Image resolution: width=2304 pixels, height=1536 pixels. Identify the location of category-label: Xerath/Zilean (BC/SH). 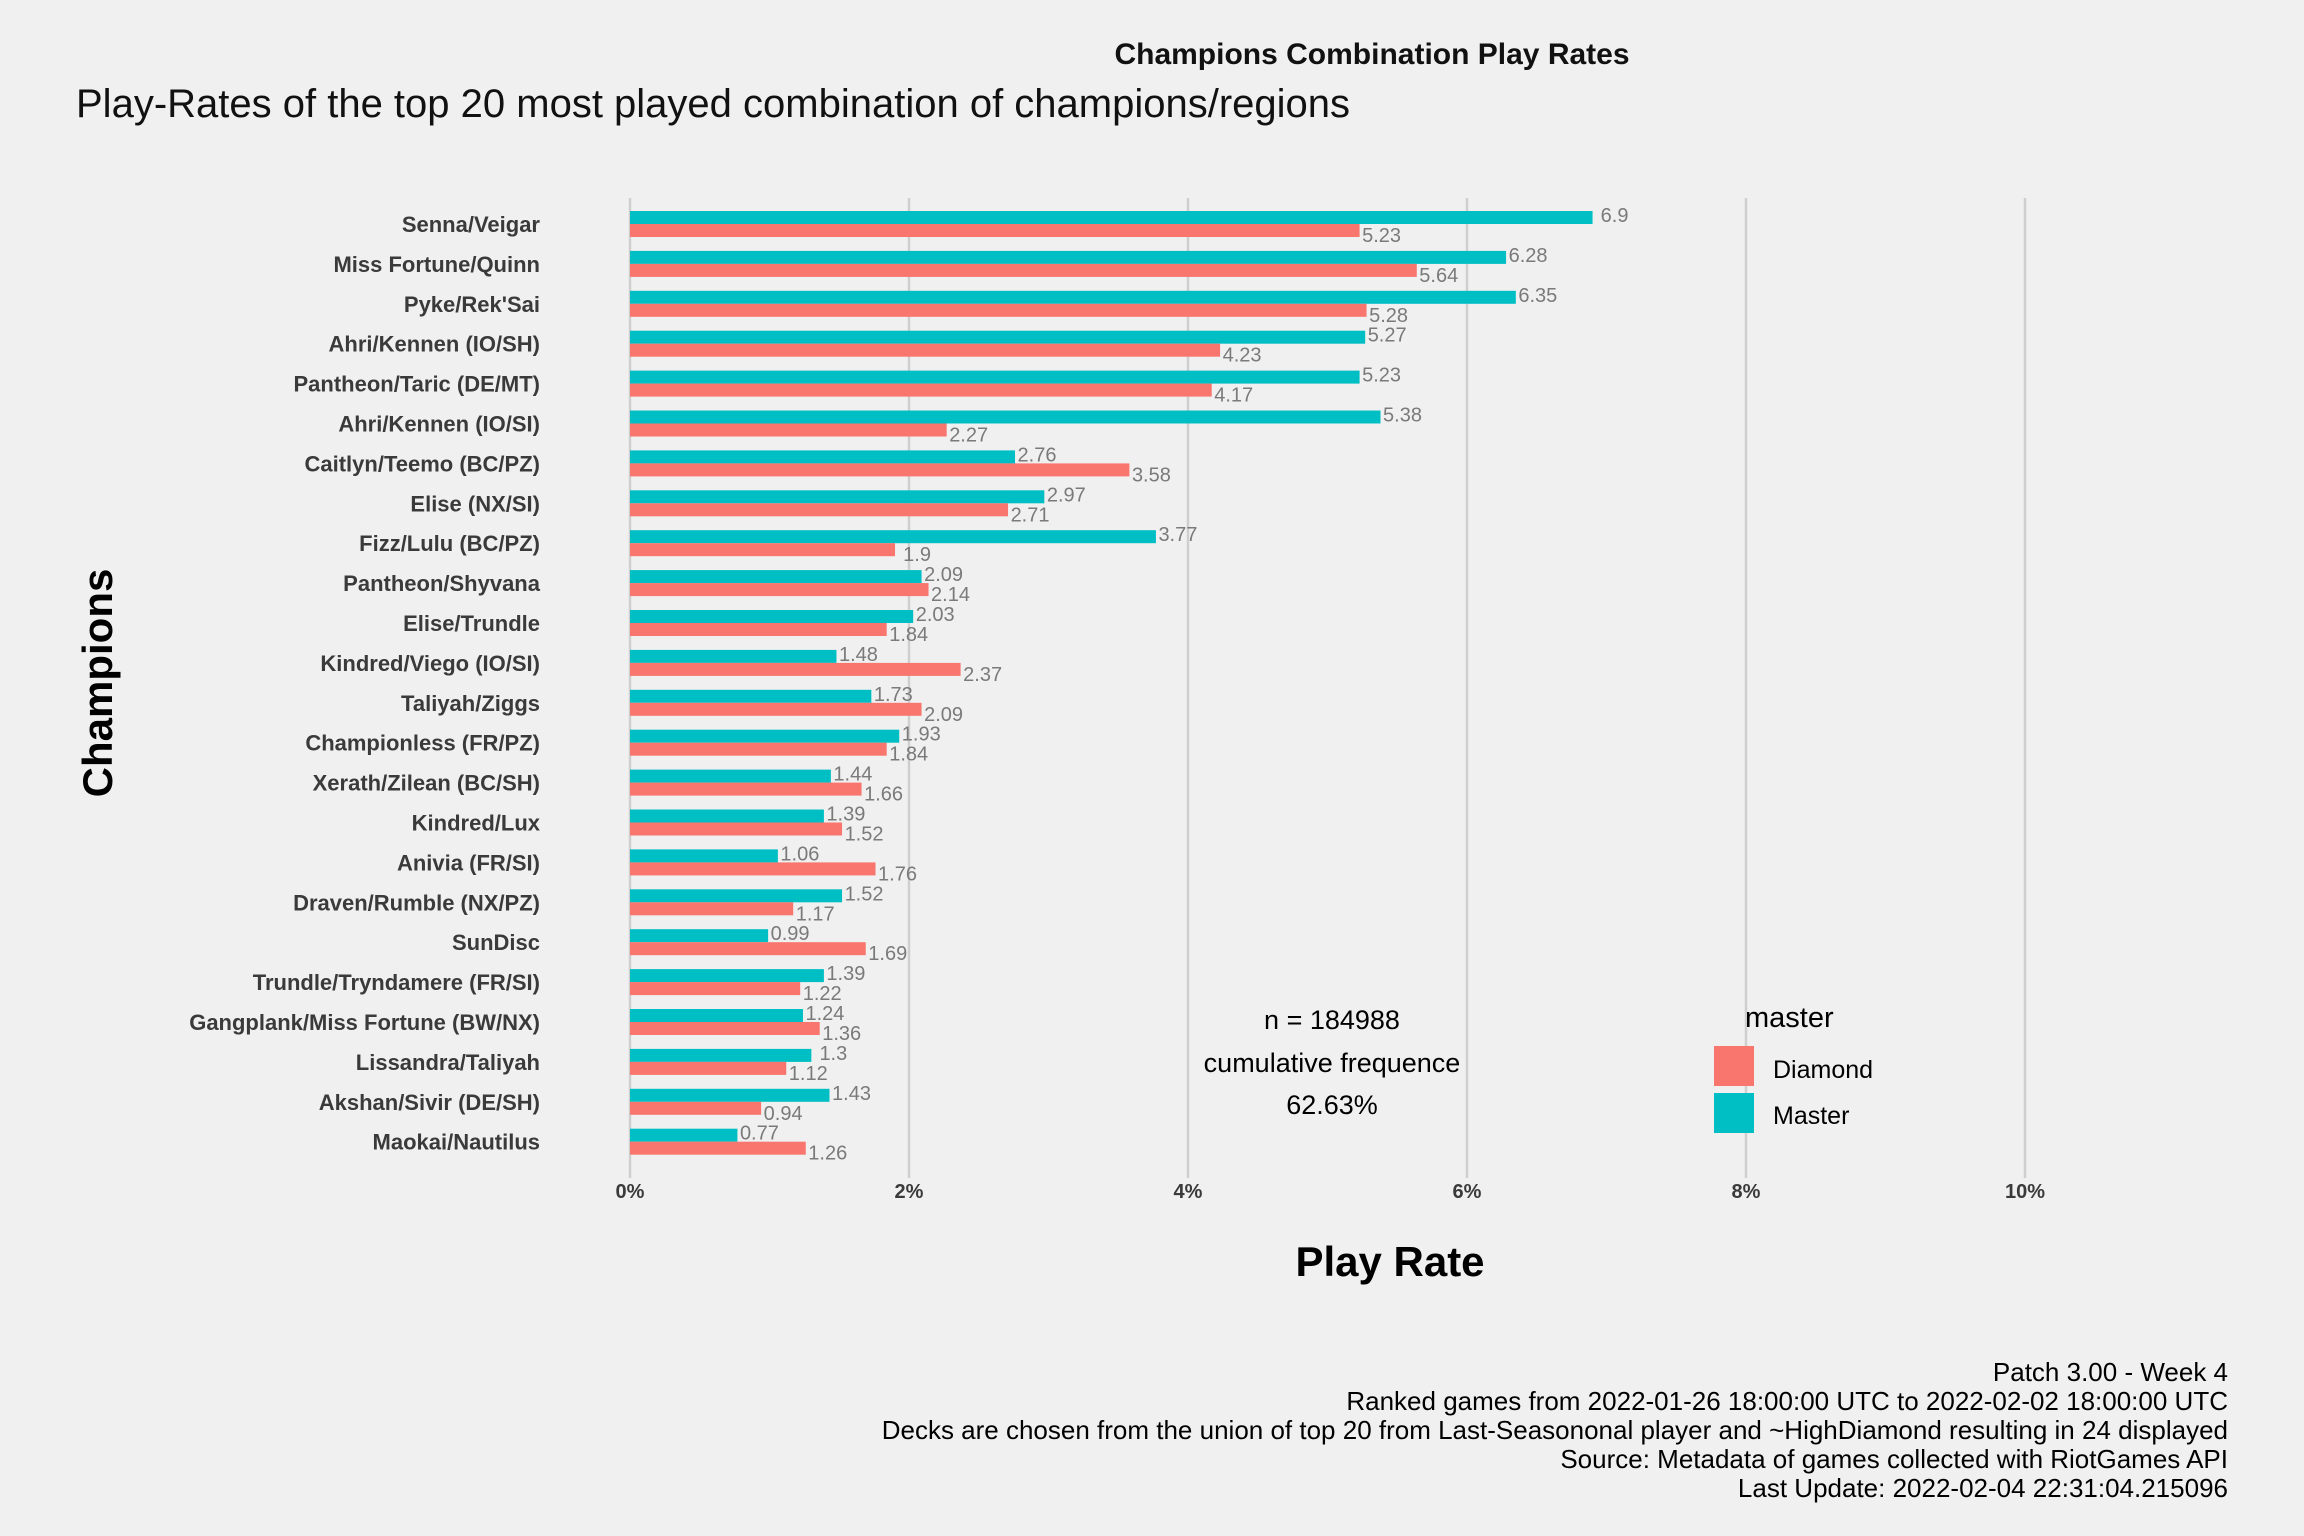
(426, 783).